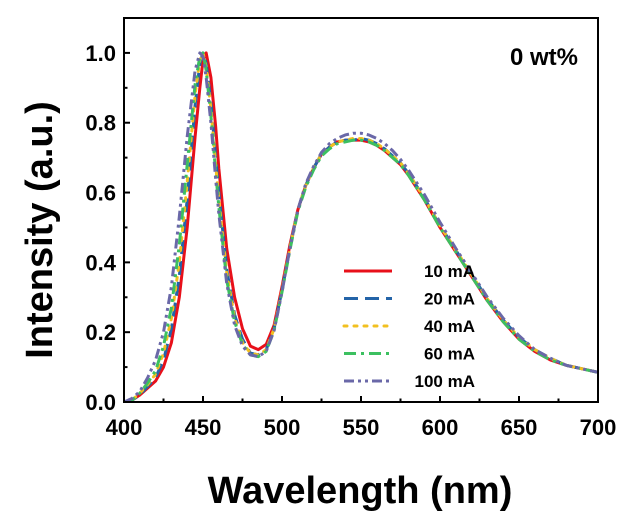 Image resolution: width=632 pixels, height=519 pixels. Describe the element at coordinates (100, 332) in the screenshot. I see `y-tick-label: 0.2` at that location.